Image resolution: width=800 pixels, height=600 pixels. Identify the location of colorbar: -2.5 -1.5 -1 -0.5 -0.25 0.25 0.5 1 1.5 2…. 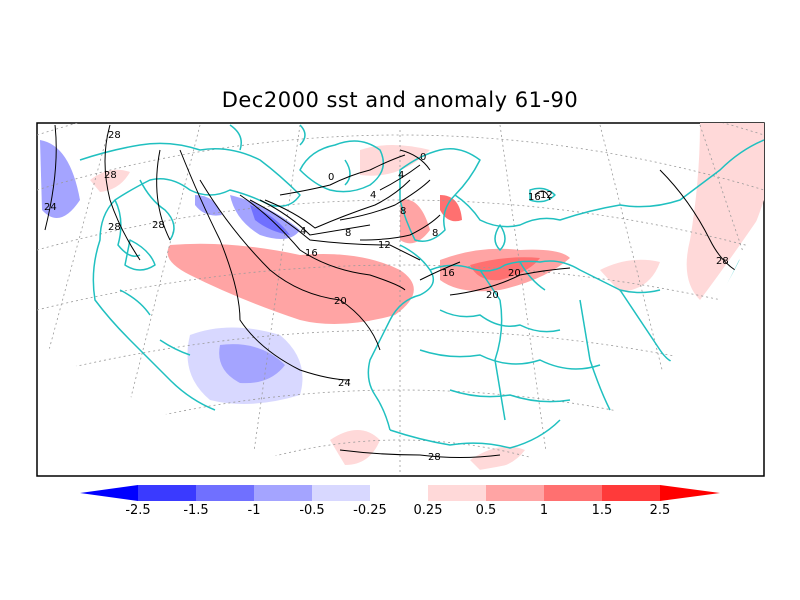
(400, 501).